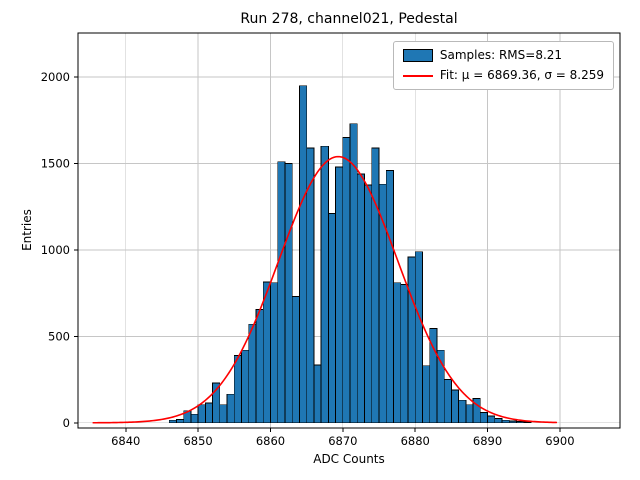 This screenshot has width=640, height=480. Describe the element at coordinates (59, 336) in the screenshot. I see `y-tick-label: 500` at that location.